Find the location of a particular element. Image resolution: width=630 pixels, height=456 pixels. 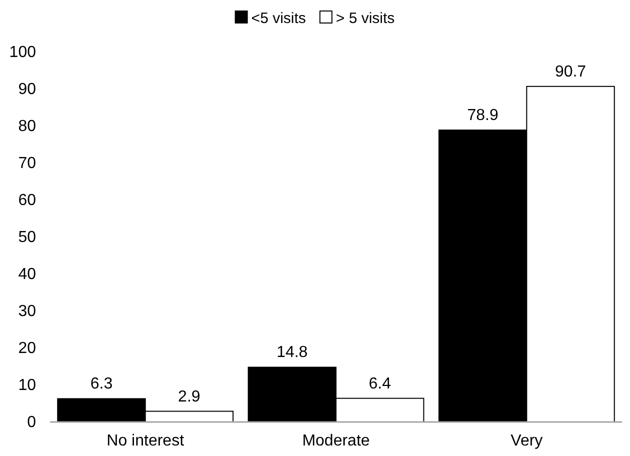

y-tick-label: 20 is located at coordinates (27, 349).